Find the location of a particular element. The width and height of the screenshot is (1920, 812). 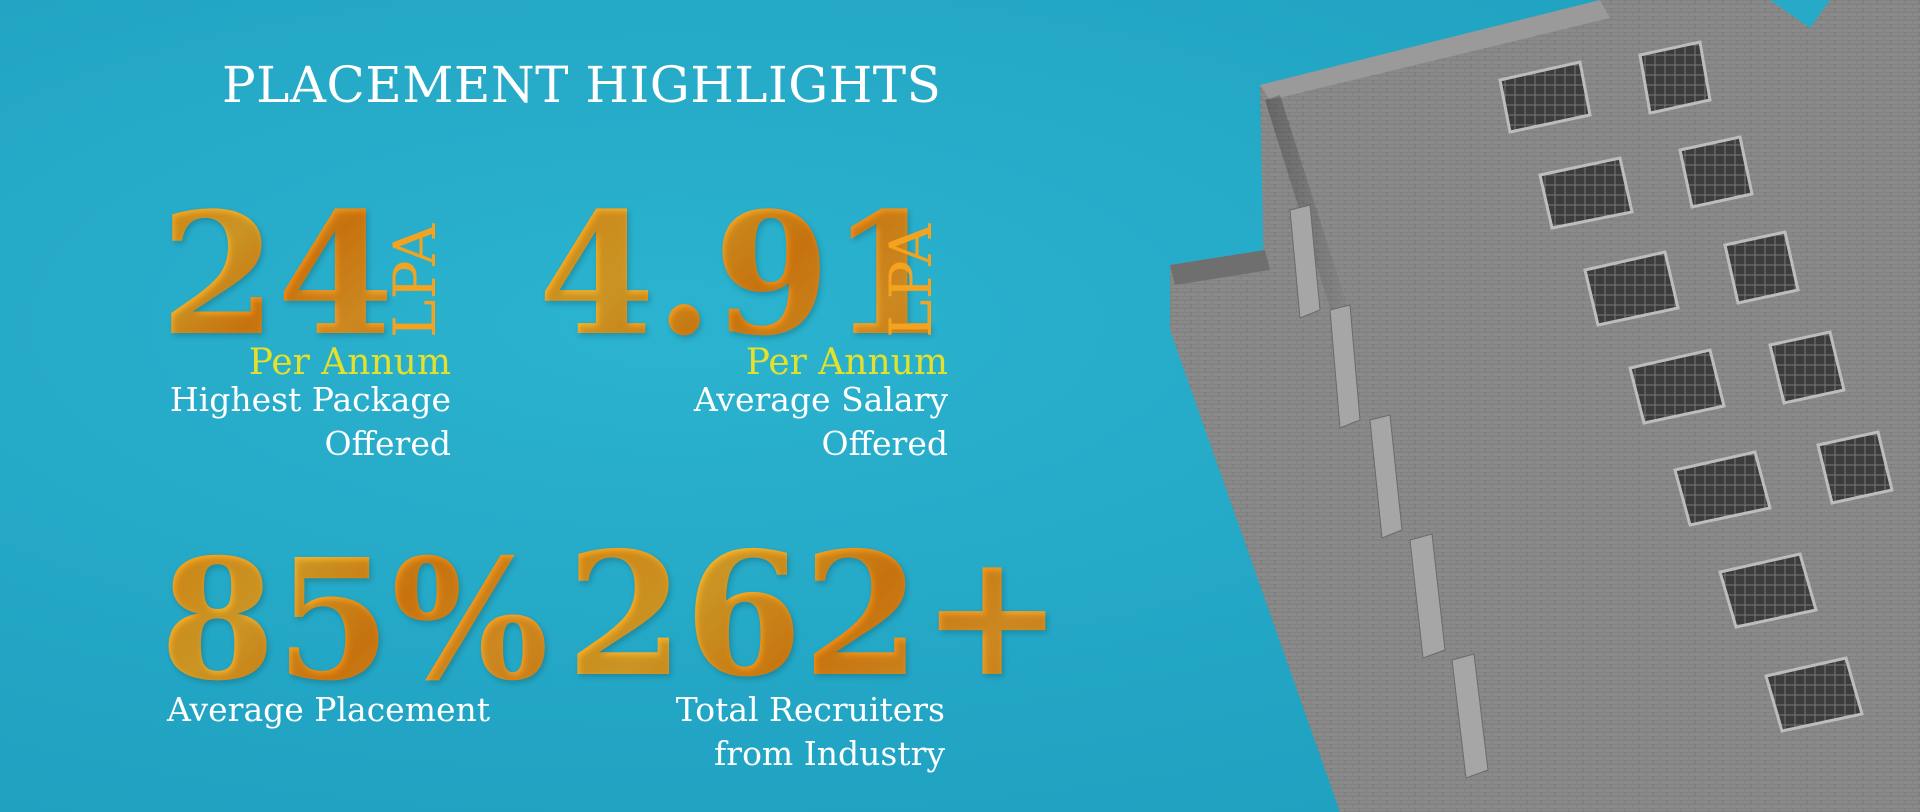

stat-average-placement-label: Average Placement is located at coordinates (329, 709).